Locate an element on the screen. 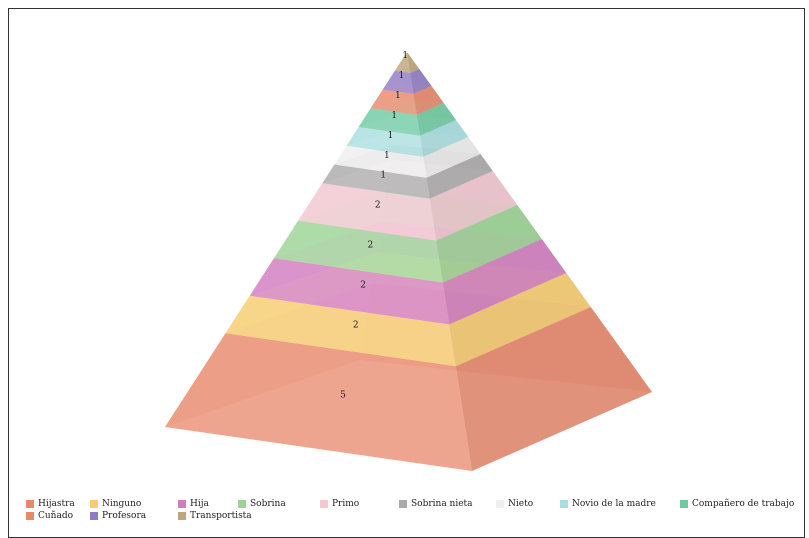  pyramid-value-label: 5 is located at coordinates (343, 395).